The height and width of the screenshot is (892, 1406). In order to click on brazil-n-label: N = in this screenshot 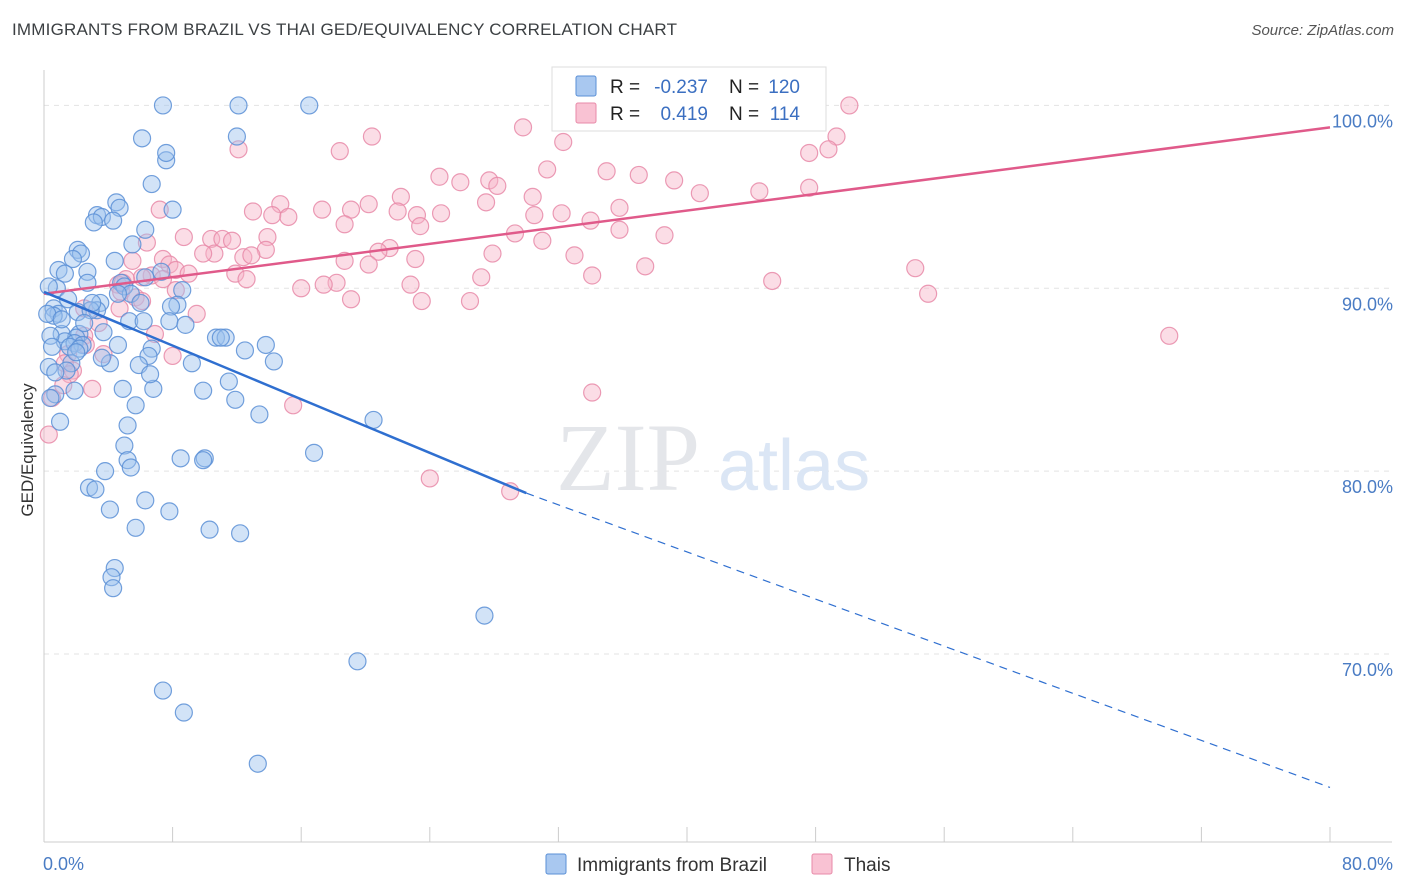, I will do `click(744, 87)`.